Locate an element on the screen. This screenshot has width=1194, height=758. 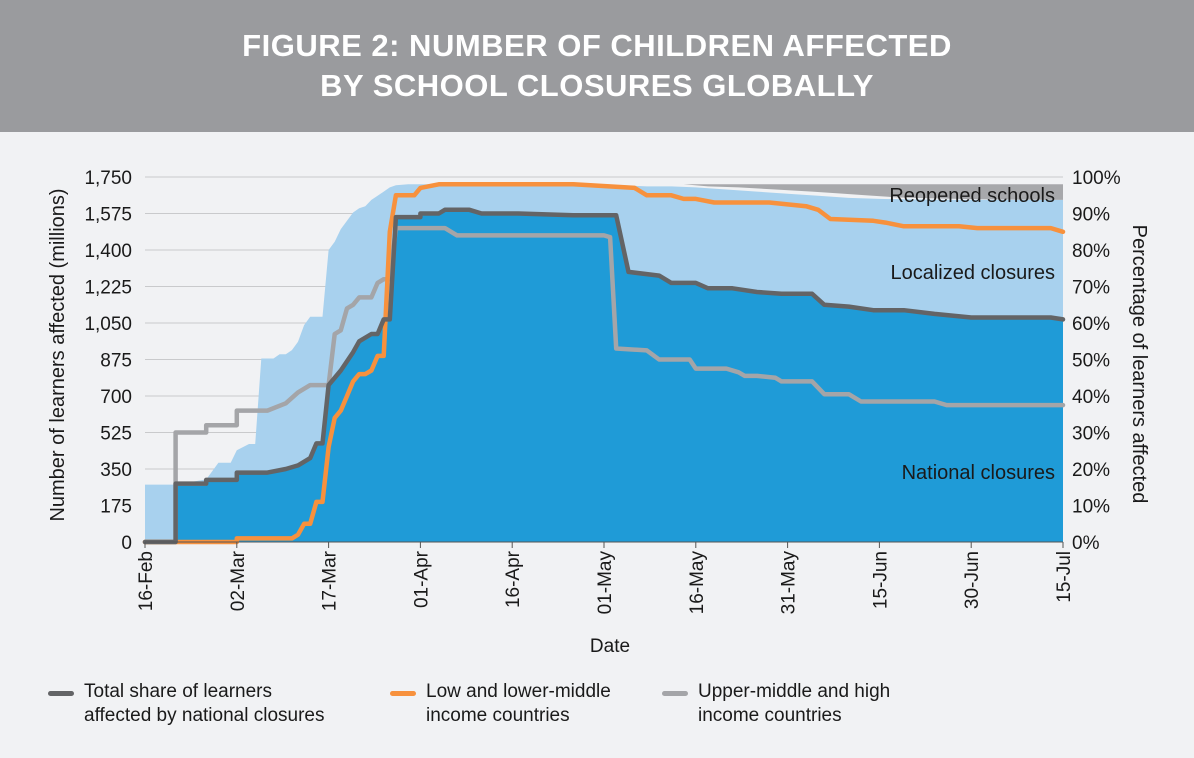
x-axis-title: Date is located at coordinates (610, 646).